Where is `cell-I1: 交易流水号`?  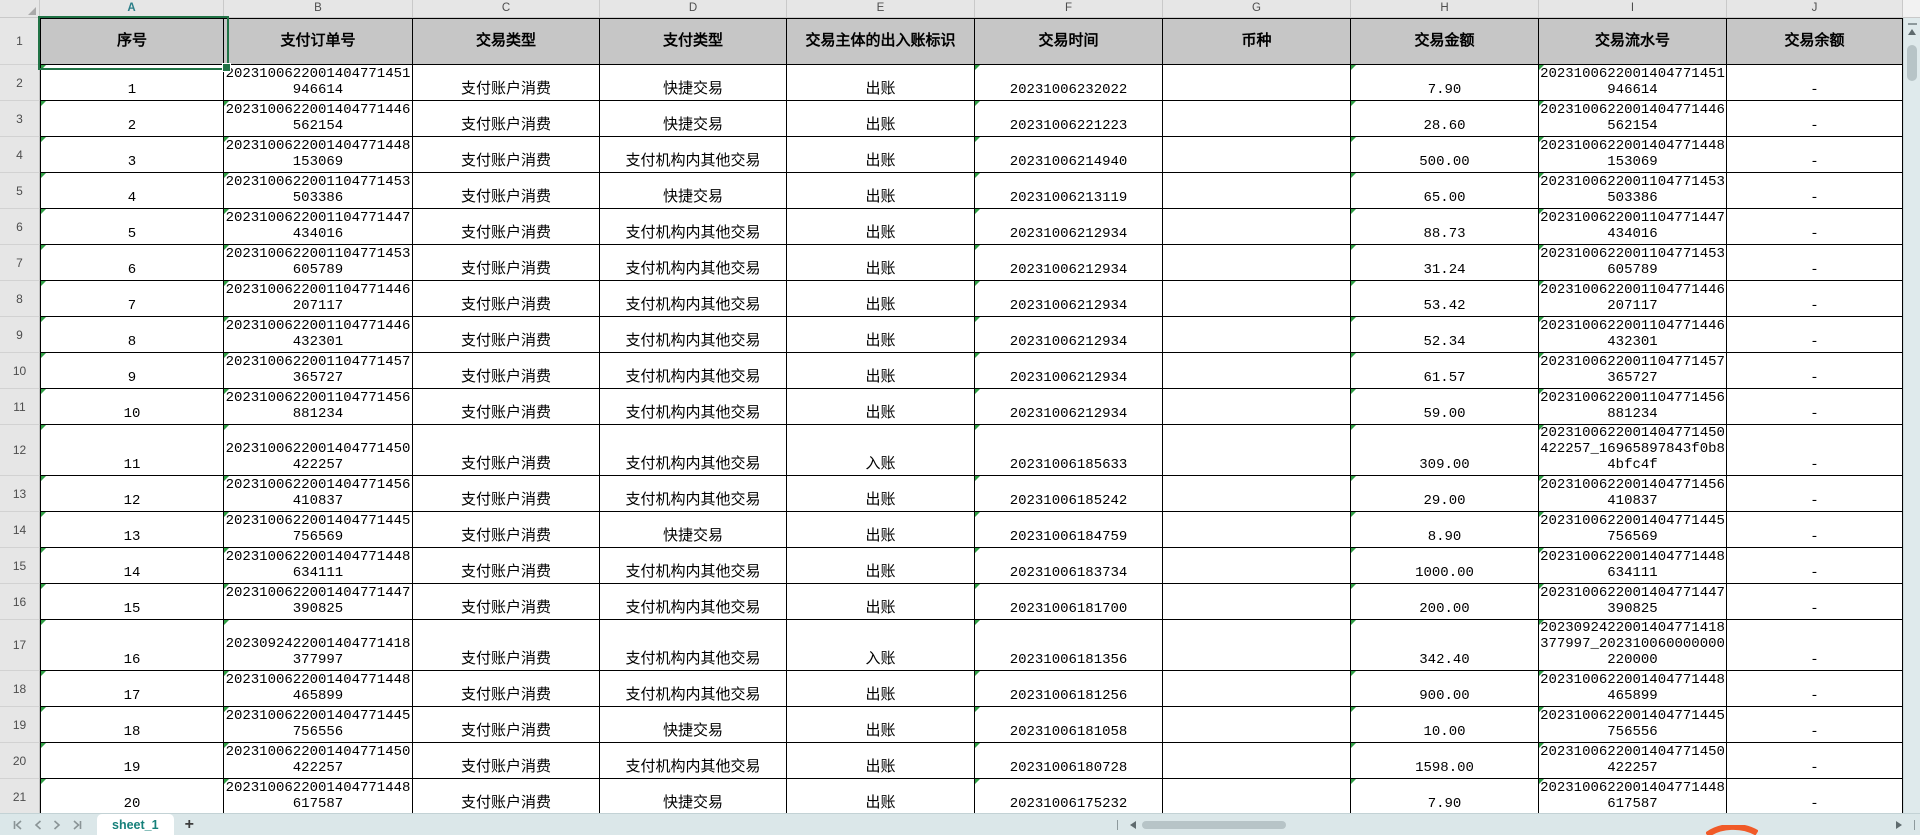 cell-I1: 交易流水号 is located at coordinates (1633, 41).